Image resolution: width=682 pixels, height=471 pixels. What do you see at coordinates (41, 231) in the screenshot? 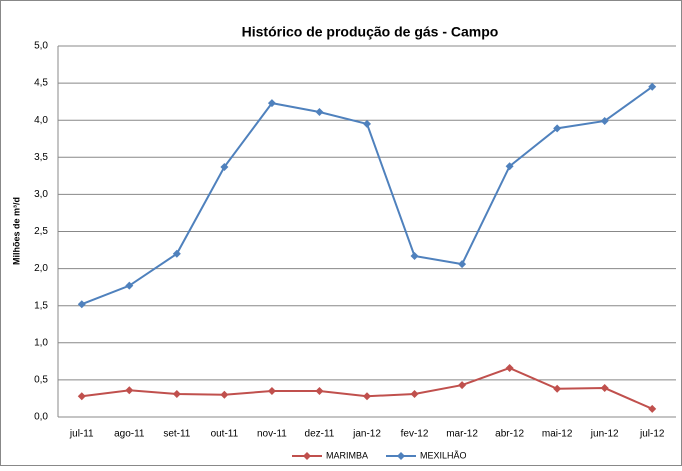
I see `y-tick-label: 2,5` at bounding box center [41, 231].